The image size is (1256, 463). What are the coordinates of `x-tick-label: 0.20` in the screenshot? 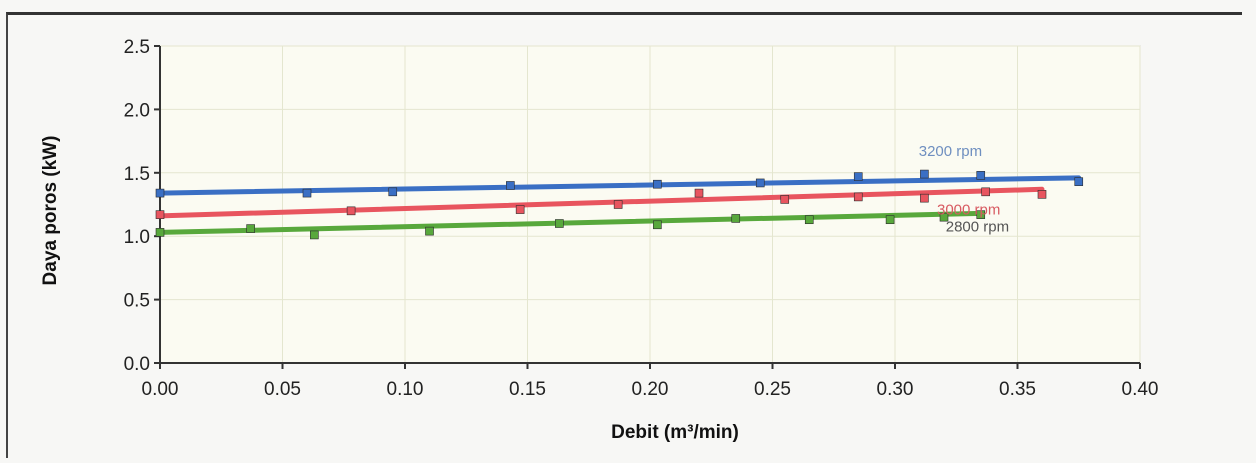 It's located at (650, 389).